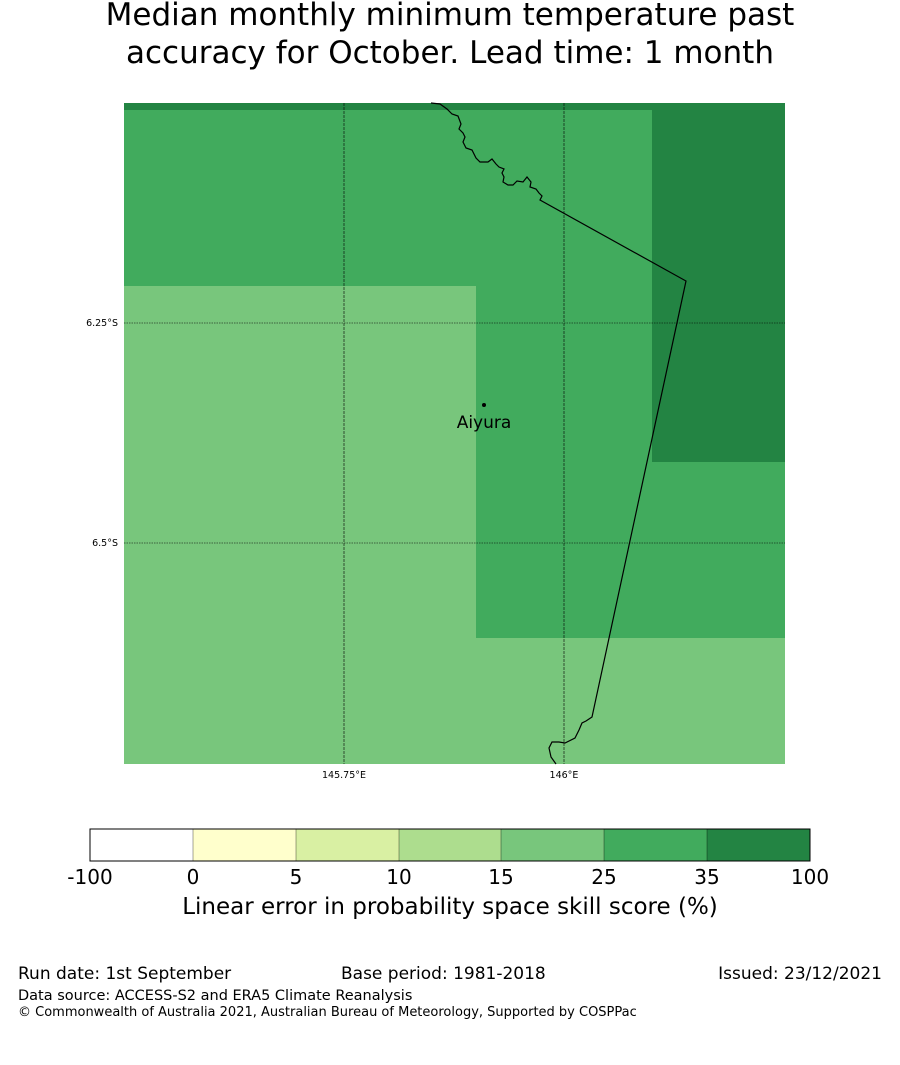  What do you see at coordinates (300, 462) in the screenshot?
I see `cell-mid-left` at bounding box center [300, 462].